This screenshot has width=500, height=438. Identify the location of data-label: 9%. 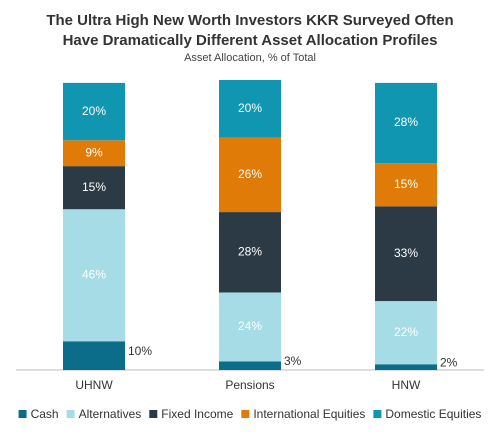
(94, 152).